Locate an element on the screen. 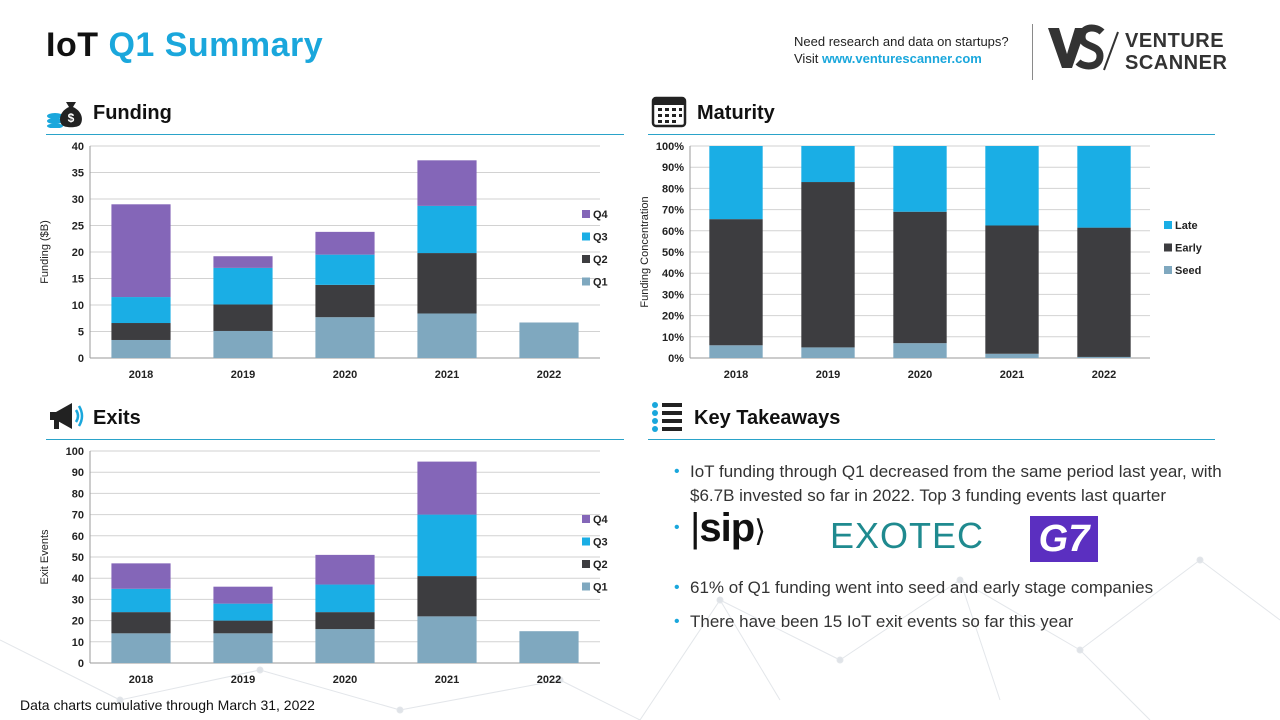 The width and height of the screenshot is (1280, 720). funding-divider is located at coordinates (335, 134).